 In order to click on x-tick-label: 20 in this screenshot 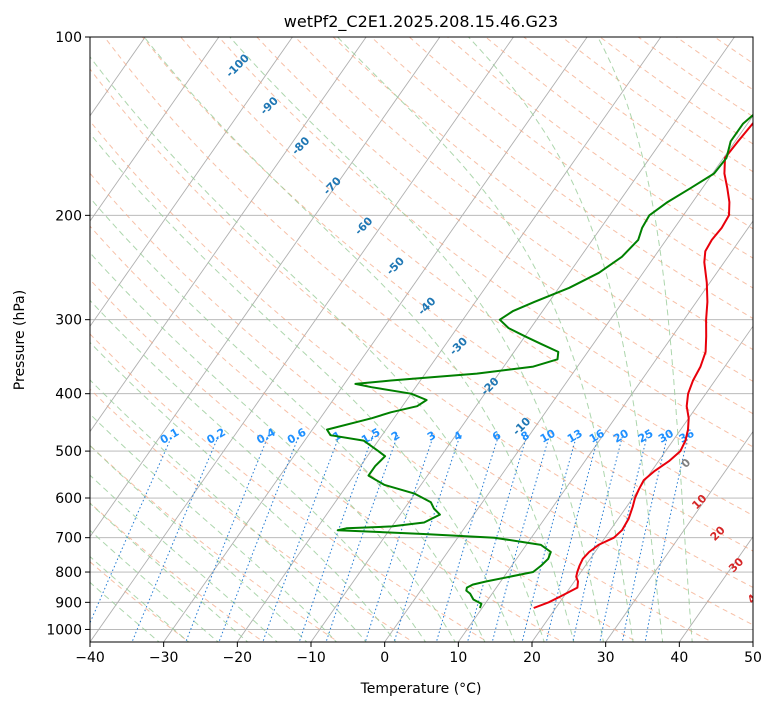, I will do `click(532, 658)`.